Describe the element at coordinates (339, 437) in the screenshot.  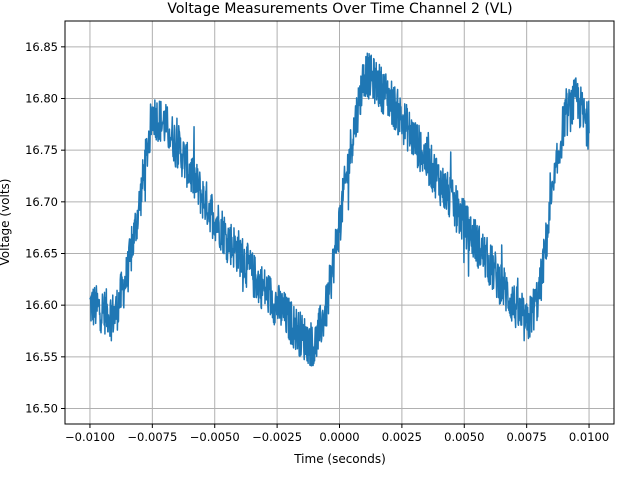
I see `x-tick-label: 0.0000` at that location.